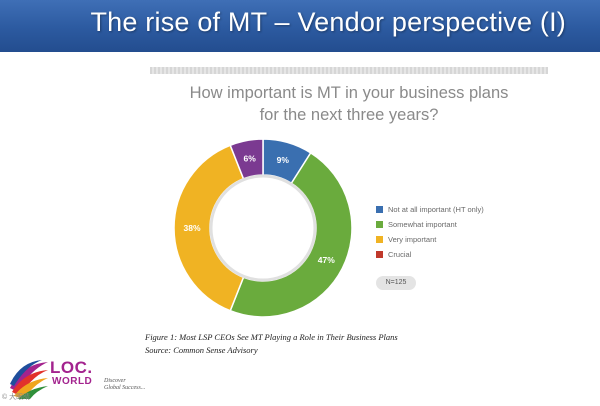  Describe the element at coordinates (430, 254) in the screenshot. I see `legend-item: Crucial` at that location.